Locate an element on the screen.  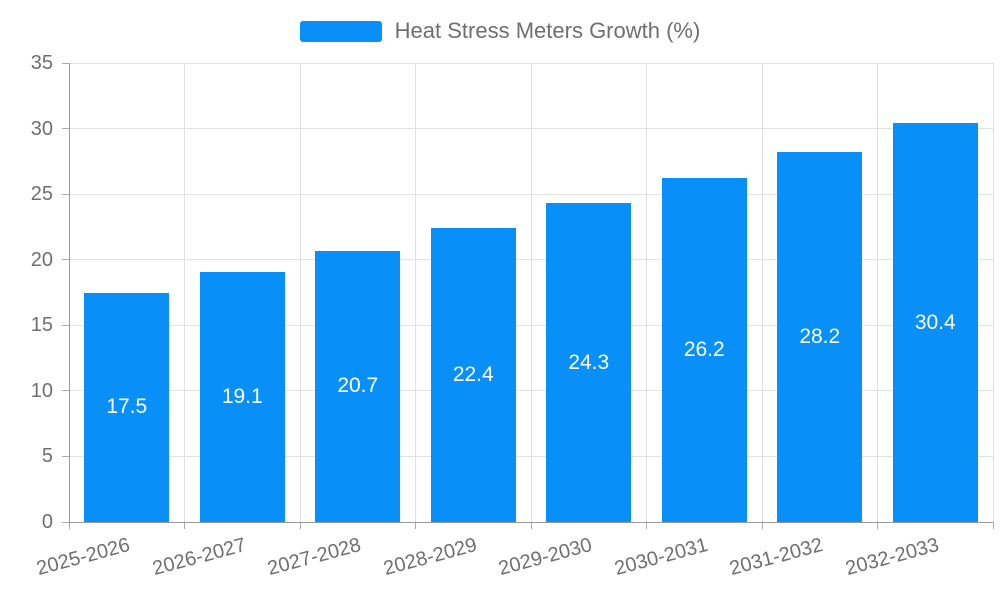
bar-value-label: 24.3 is located at coordinates (589, 362).